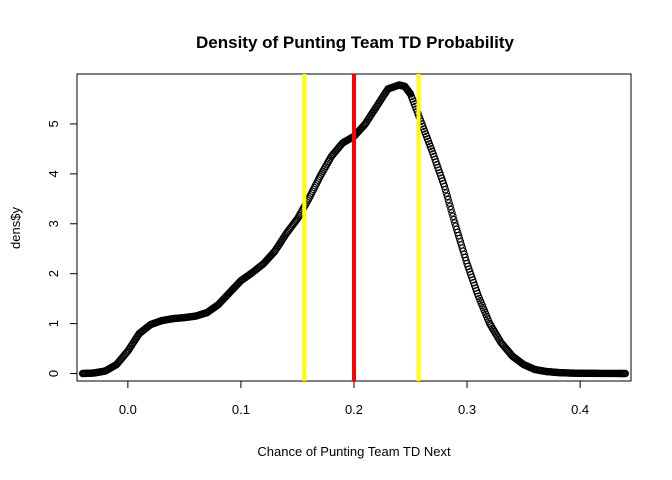 This screenshot has width=672, height=480. What do you see at coordinates (467, 409) in the screenshot?
I see `x-tick-label: 0.3` at bounding box center [467, 409].